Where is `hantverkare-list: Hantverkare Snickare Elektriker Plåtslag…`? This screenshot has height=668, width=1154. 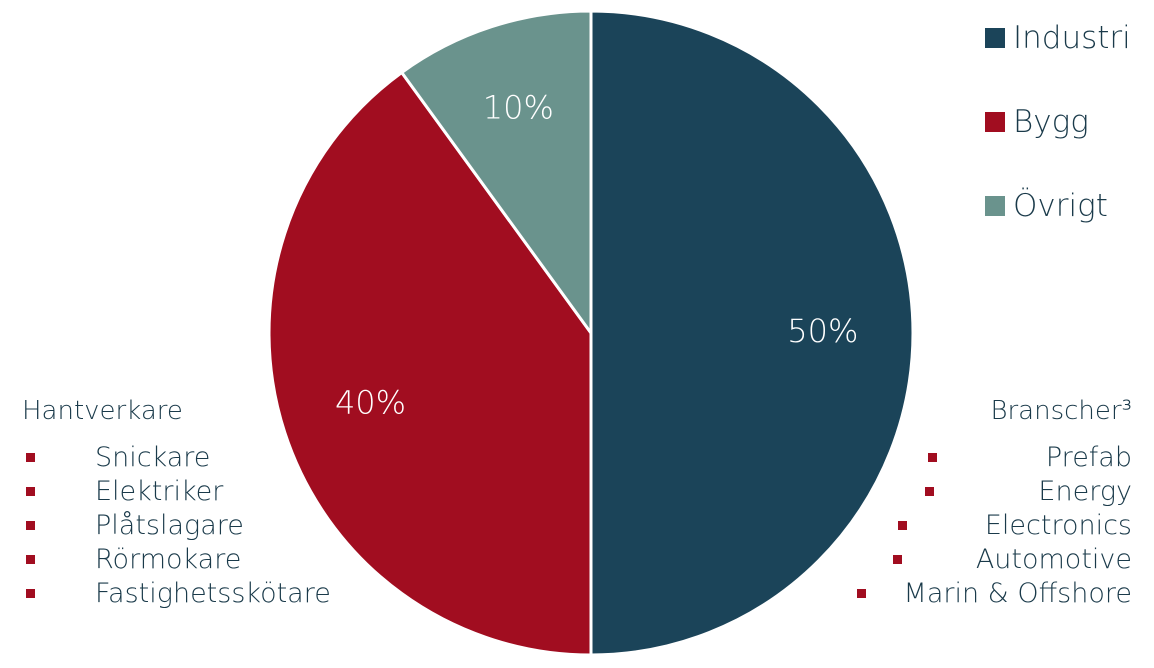 hantverkare-list: Hantverkare Snickare Elektriker Plåtslag… is located at coordinates (187, 503).